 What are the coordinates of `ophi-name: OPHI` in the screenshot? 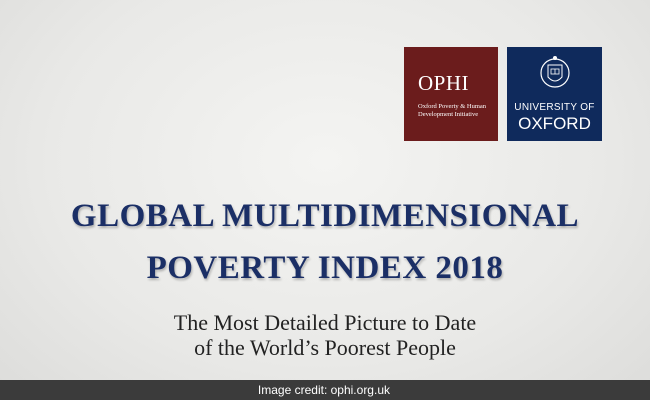 It's located at (444, 83).